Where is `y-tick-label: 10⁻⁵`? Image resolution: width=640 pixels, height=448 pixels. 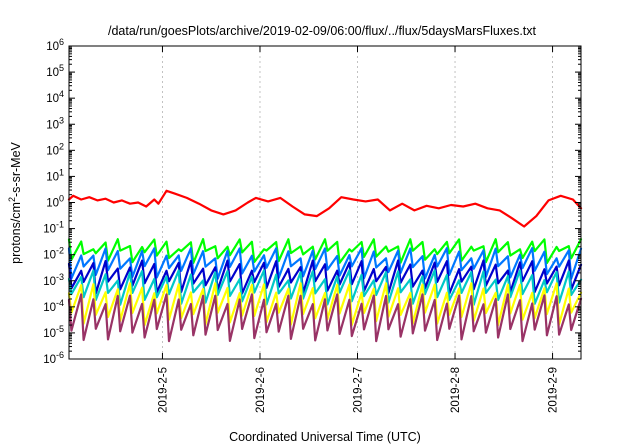
y-tick-label: 10⁻⁵ is located at coordinates (53, 332).